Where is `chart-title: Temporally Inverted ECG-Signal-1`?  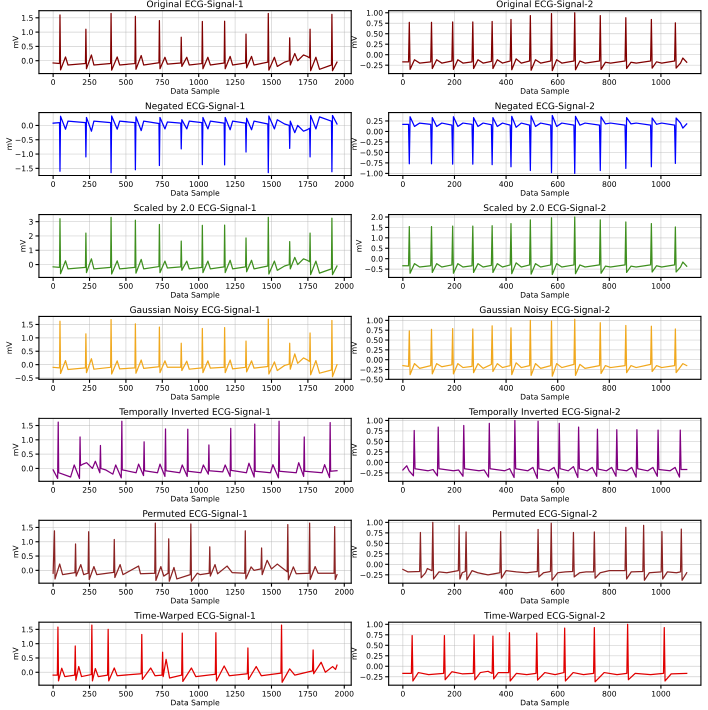 chart-title: Temporally Inverted ECG-Signal-1 is located at coordinates (194, 412).